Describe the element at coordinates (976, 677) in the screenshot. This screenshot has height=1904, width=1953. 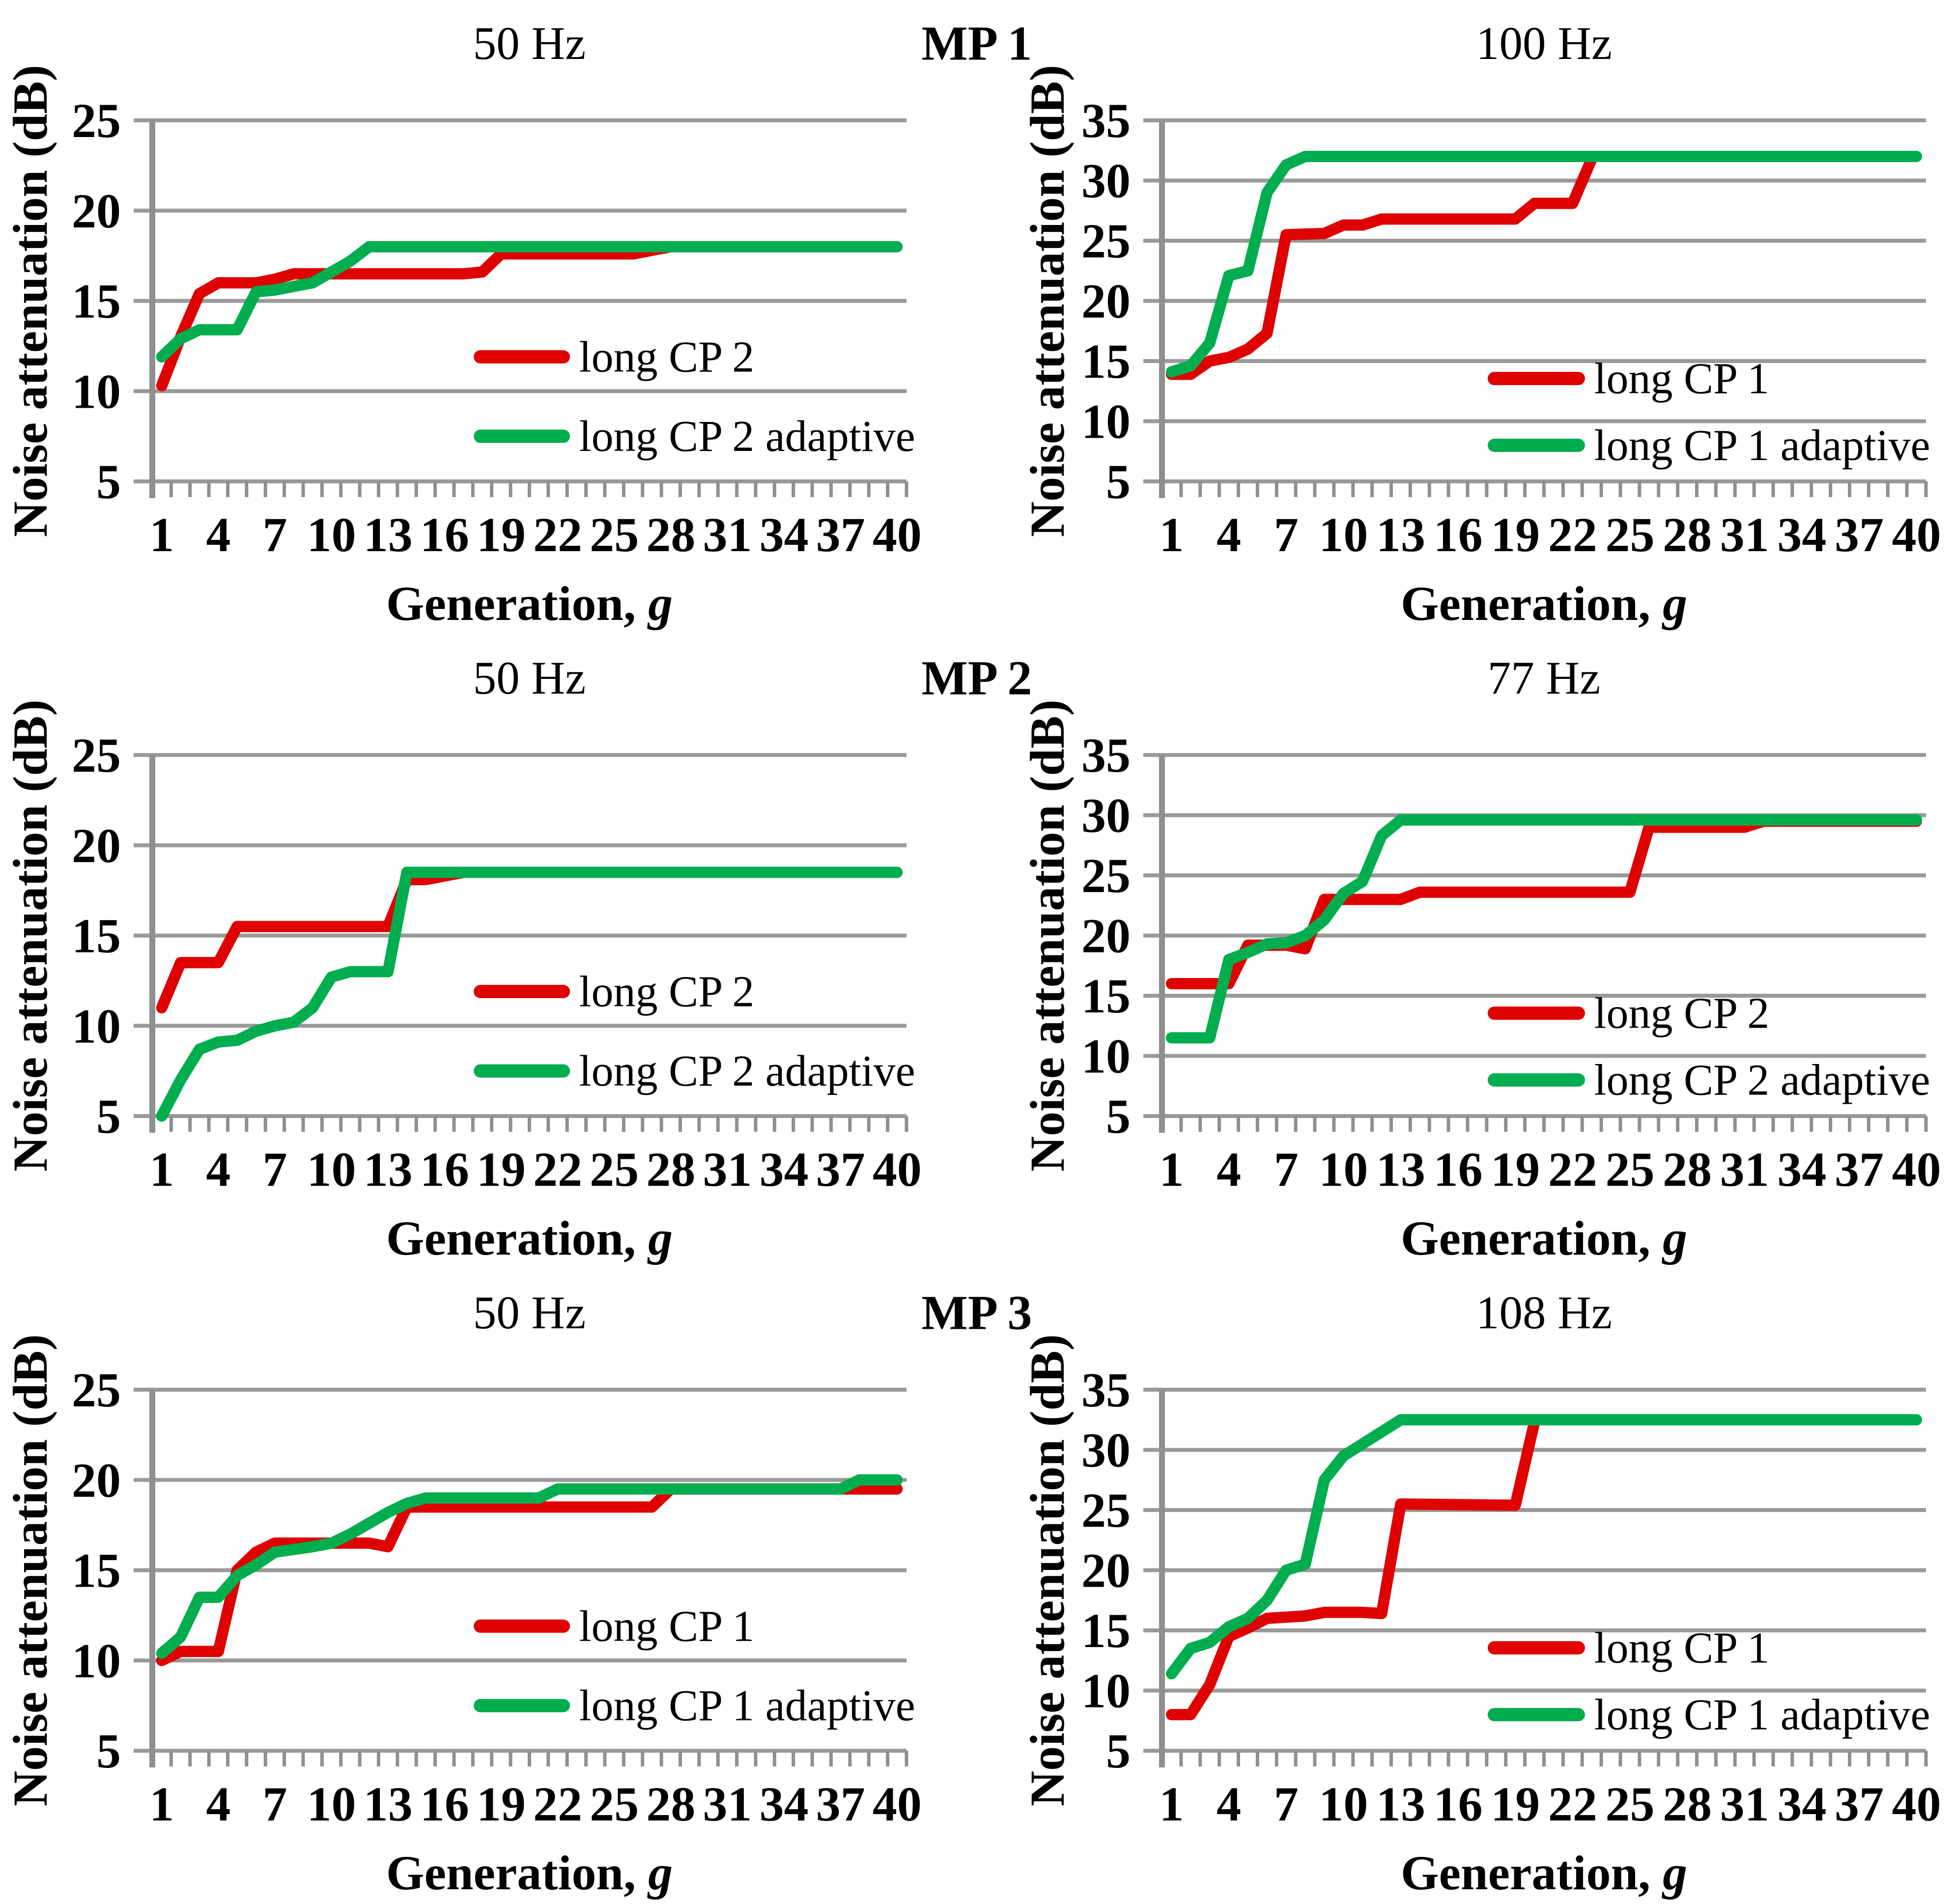
I see `mp2-group-label: MP 2` at that location.